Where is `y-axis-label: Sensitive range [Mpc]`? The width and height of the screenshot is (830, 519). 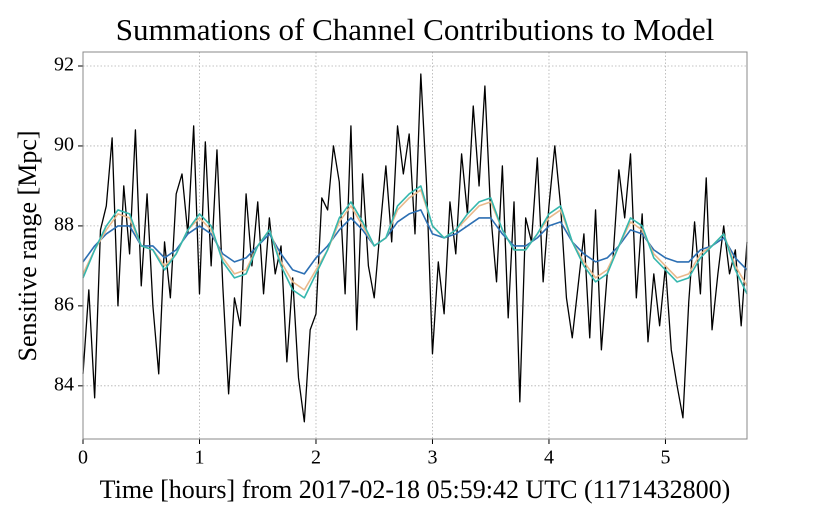
y-axis-label: Sensitive range [Mpc] is located at coordinates (27, 245).